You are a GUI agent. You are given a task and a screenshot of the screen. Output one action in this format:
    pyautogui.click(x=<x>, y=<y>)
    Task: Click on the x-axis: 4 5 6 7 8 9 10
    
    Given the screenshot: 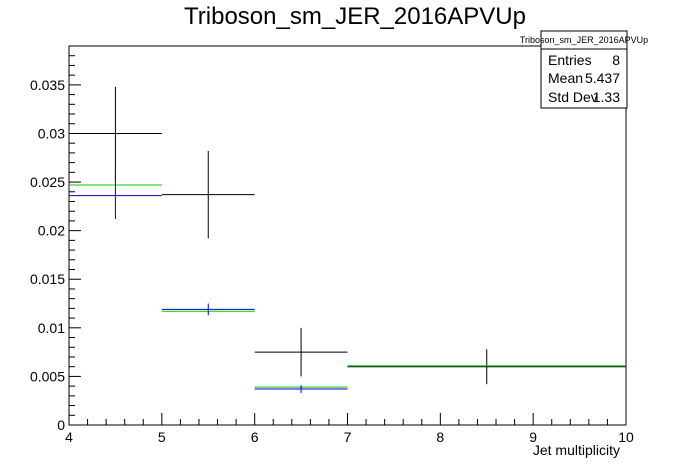 What is the action you would take?
    pyautogui.click(x=349, y=429)
    